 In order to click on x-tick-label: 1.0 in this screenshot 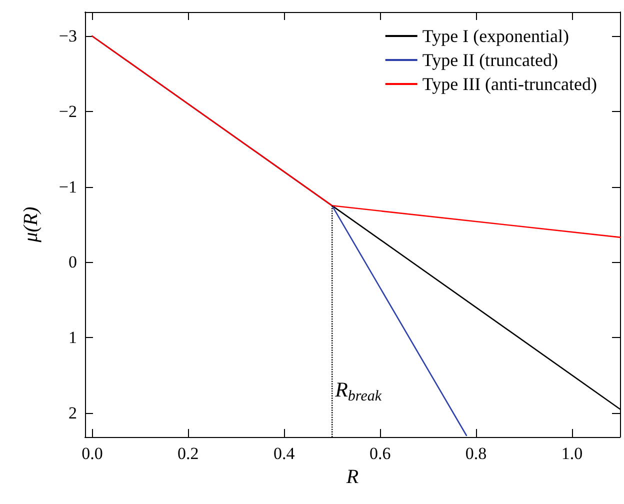, I will do `click(572, 453)`.